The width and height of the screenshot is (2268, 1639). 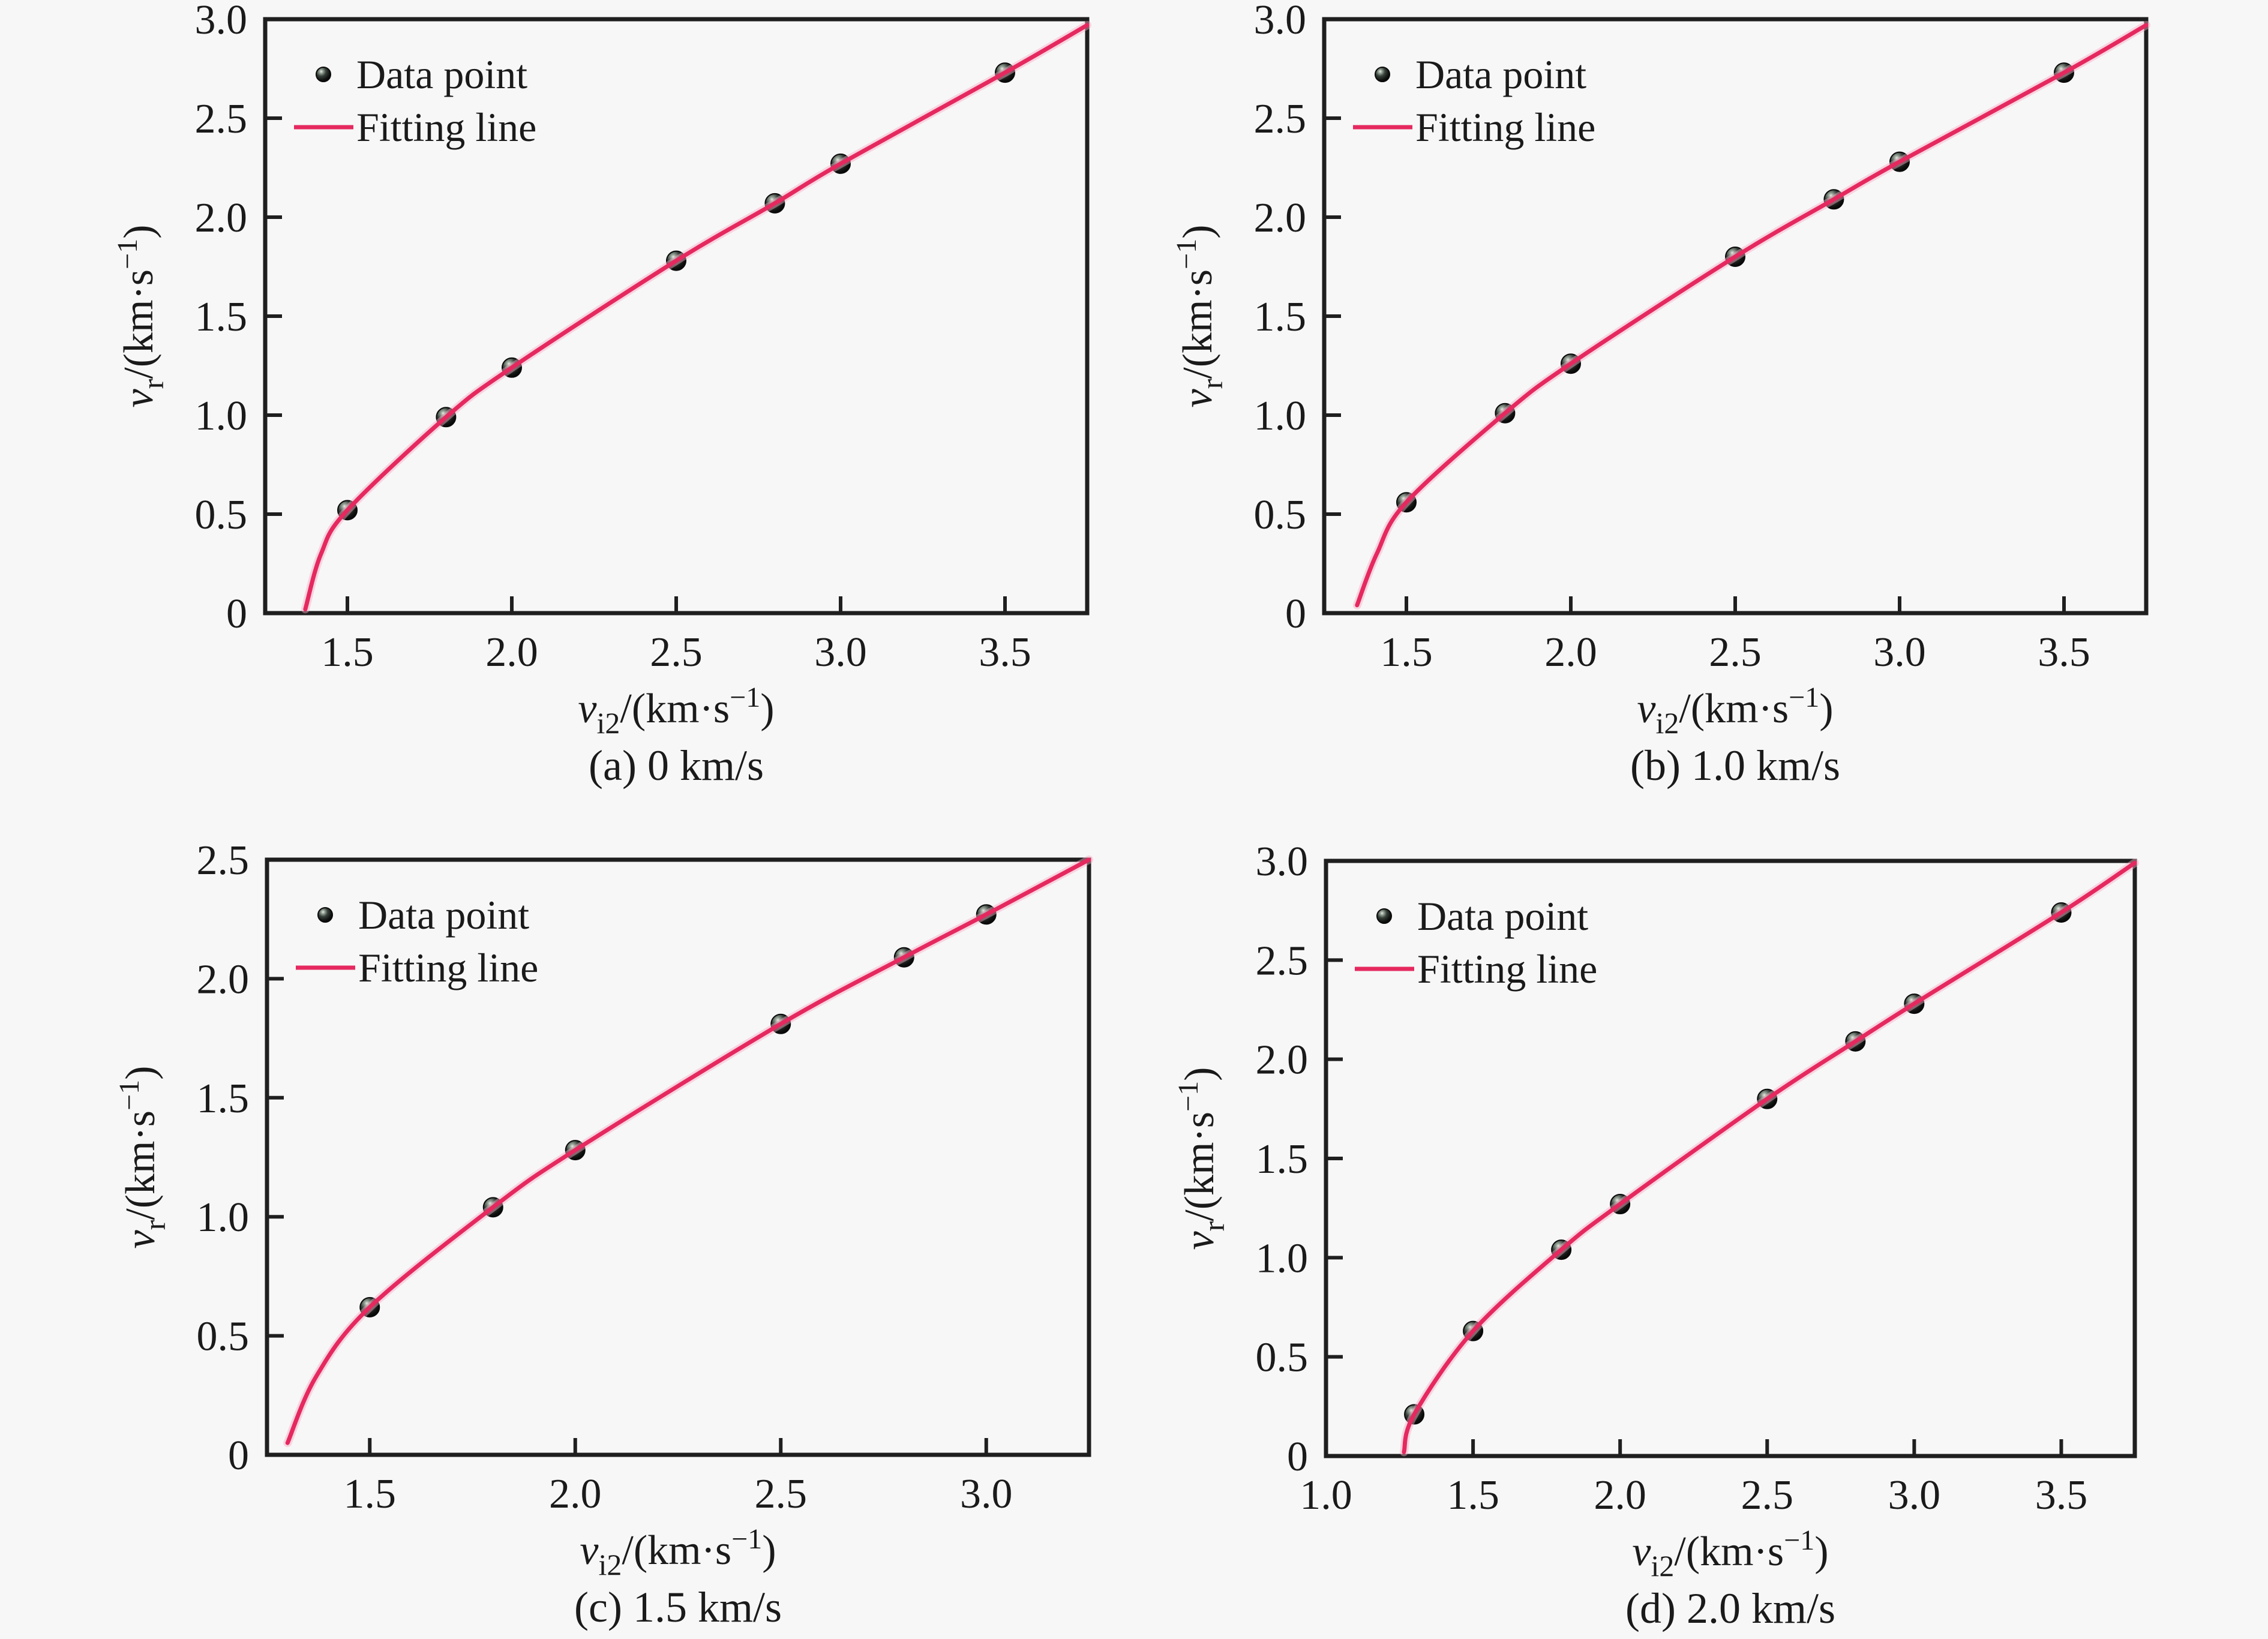 I want to click on plot-box, so click(x=678, y=1157).